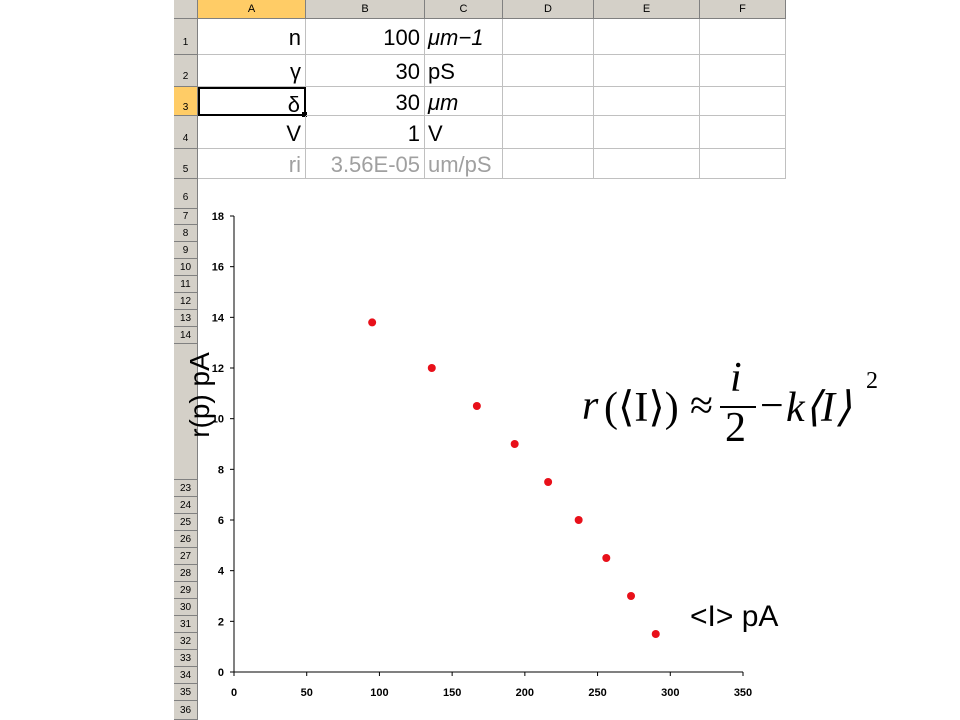 This screenshot has height=720, width=960. Describe the element at coordinates (734, 616) in the screenshot. I see `x-axis-label: <I> pA` at that location.